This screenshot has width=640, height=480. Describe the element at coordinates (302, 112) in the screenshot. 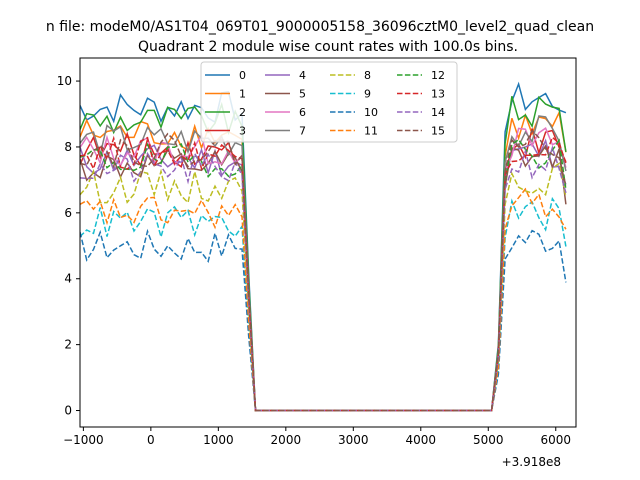

I see `legend-label: 6` at that location.